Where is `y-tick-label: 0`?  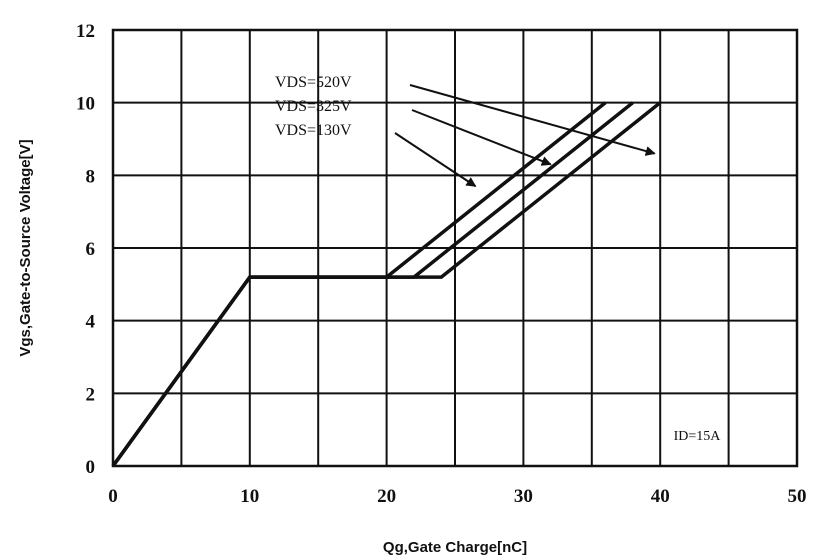 y-tick-label: 0 is located at coordinates (91, 467).